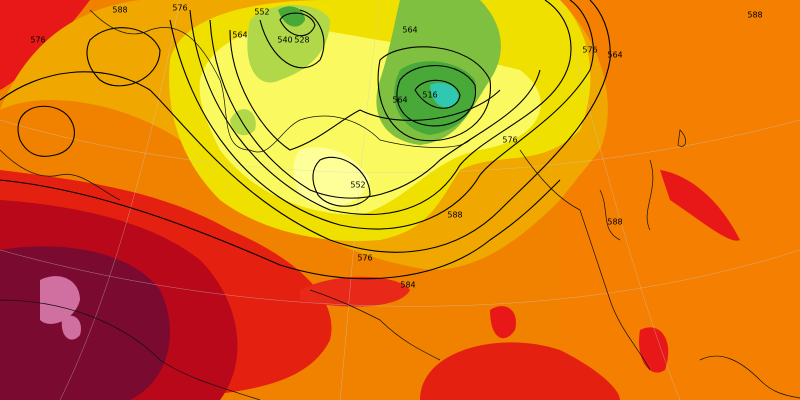 This screenshot has height=400, width=800. Describe the element at coordinates (429, 95) in the screenshot. I see `contour-label: 516` at that location.